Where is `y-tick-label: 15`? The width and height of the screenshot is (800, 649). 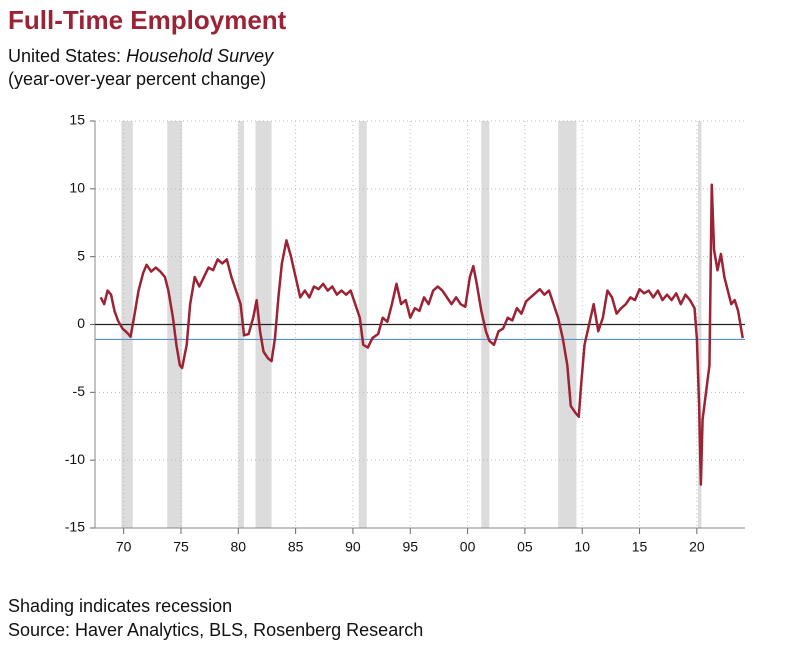
y-tick-label: 15 is located at coordinates (77, 120).